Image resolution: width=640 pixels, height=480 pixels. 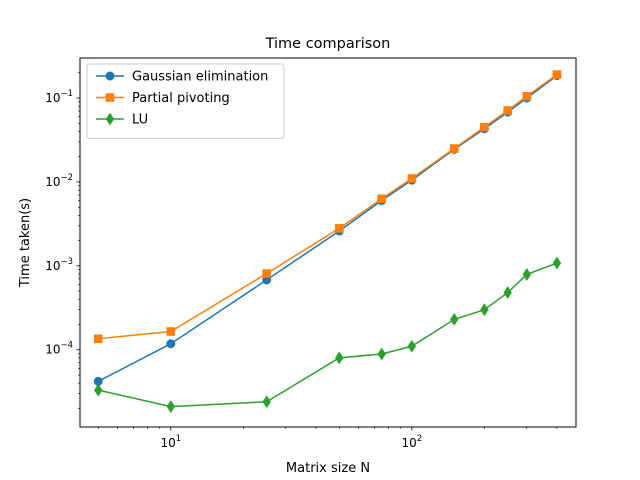 I want to click on y-tick-label: 10⁻¹, so click(x=59, y=97).